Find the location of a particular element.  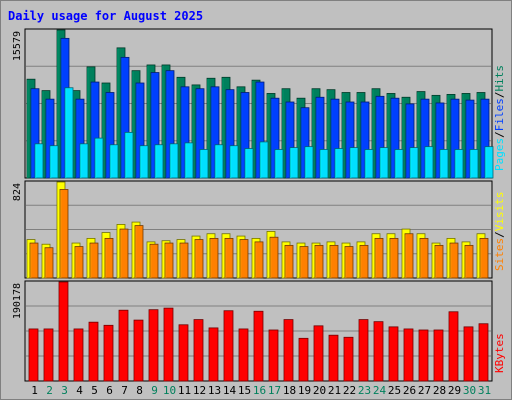

day-label-8: 8 is located at coordinates (139, 390).